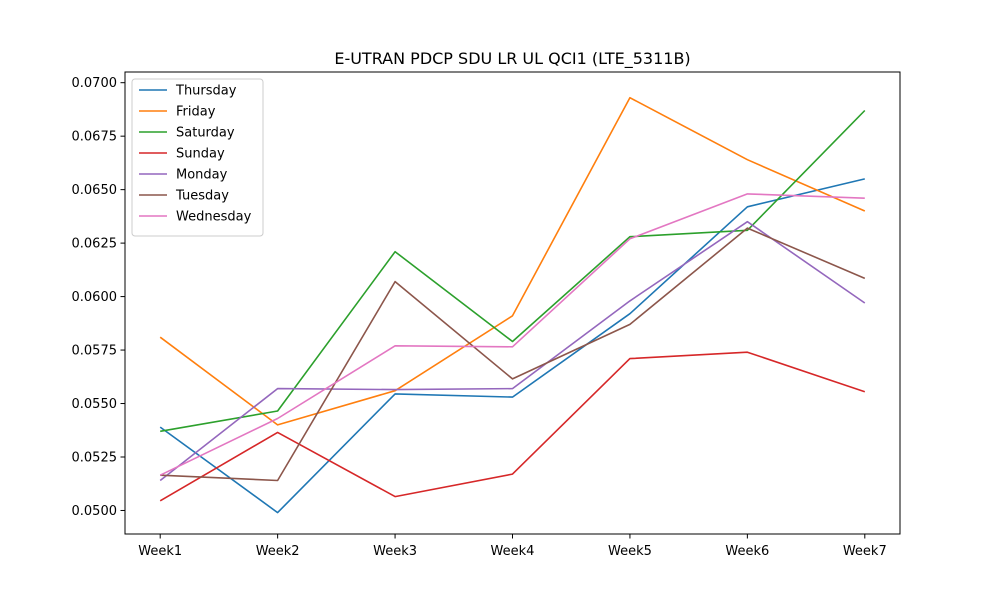 Image resolution: width=1000 pixels, height=600 pixels. What do you see at coordinates (205, 133) in the screenshot?
I see `legend-label: Saturday` at bounding box center [205, 133].